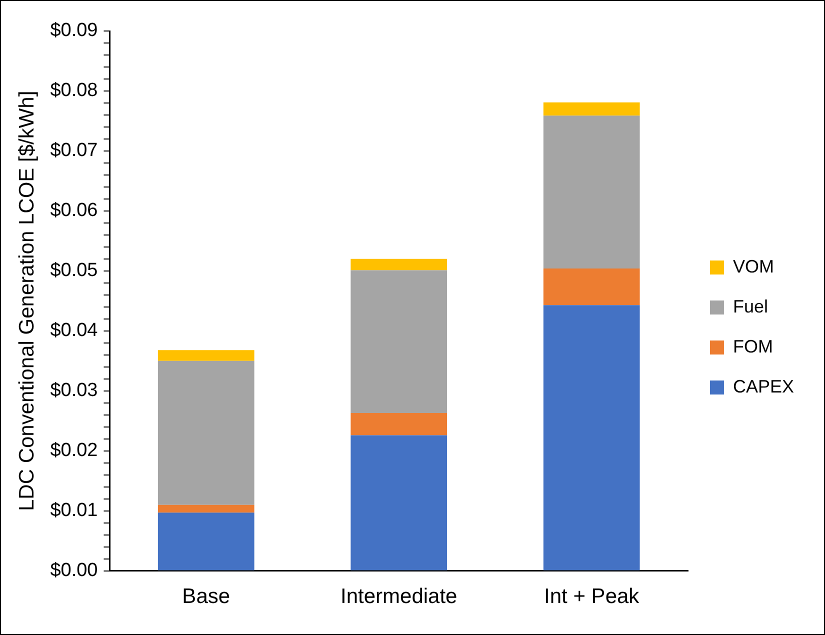  Describe the element at coordinates (74, 511) in the screenshot. I see `y-tick-label: $0.01` at that location.